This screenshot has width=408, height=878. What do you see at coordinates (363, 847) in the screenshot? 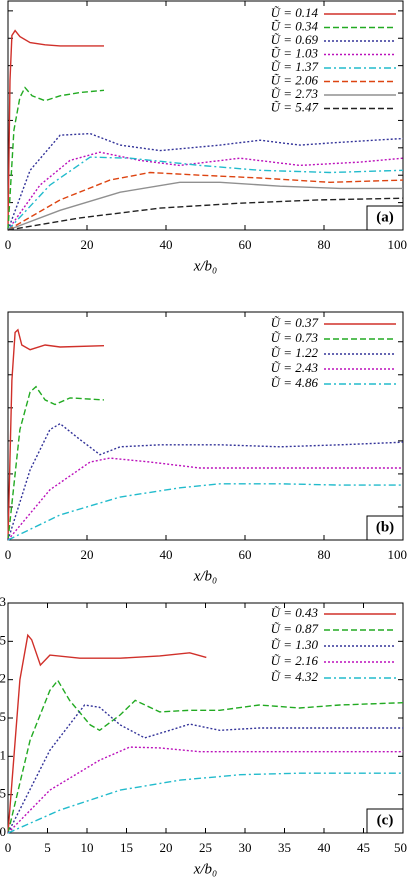
I see `x-tick-label: 45` at bounding box center [363, 847].